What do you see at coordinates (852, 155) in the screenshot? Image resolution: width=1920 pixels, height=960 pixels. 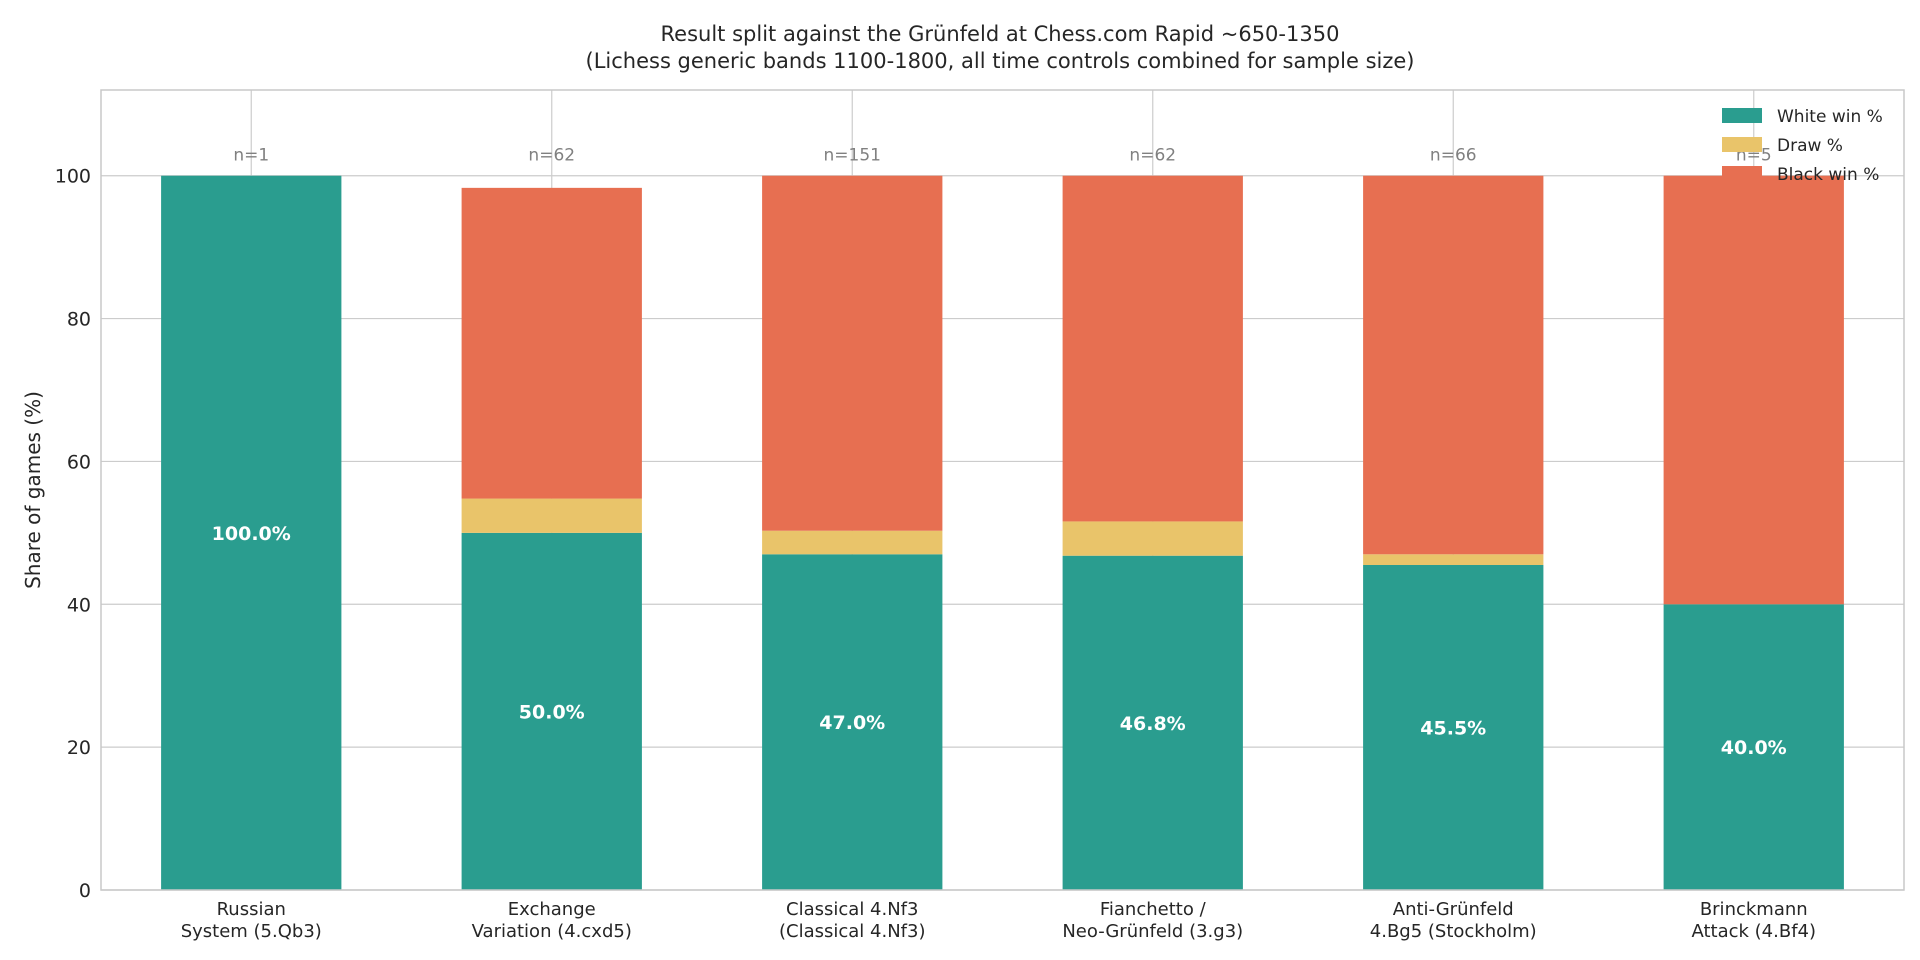 I see `sample-size-label: n=151` at bounding box center [852, 155].